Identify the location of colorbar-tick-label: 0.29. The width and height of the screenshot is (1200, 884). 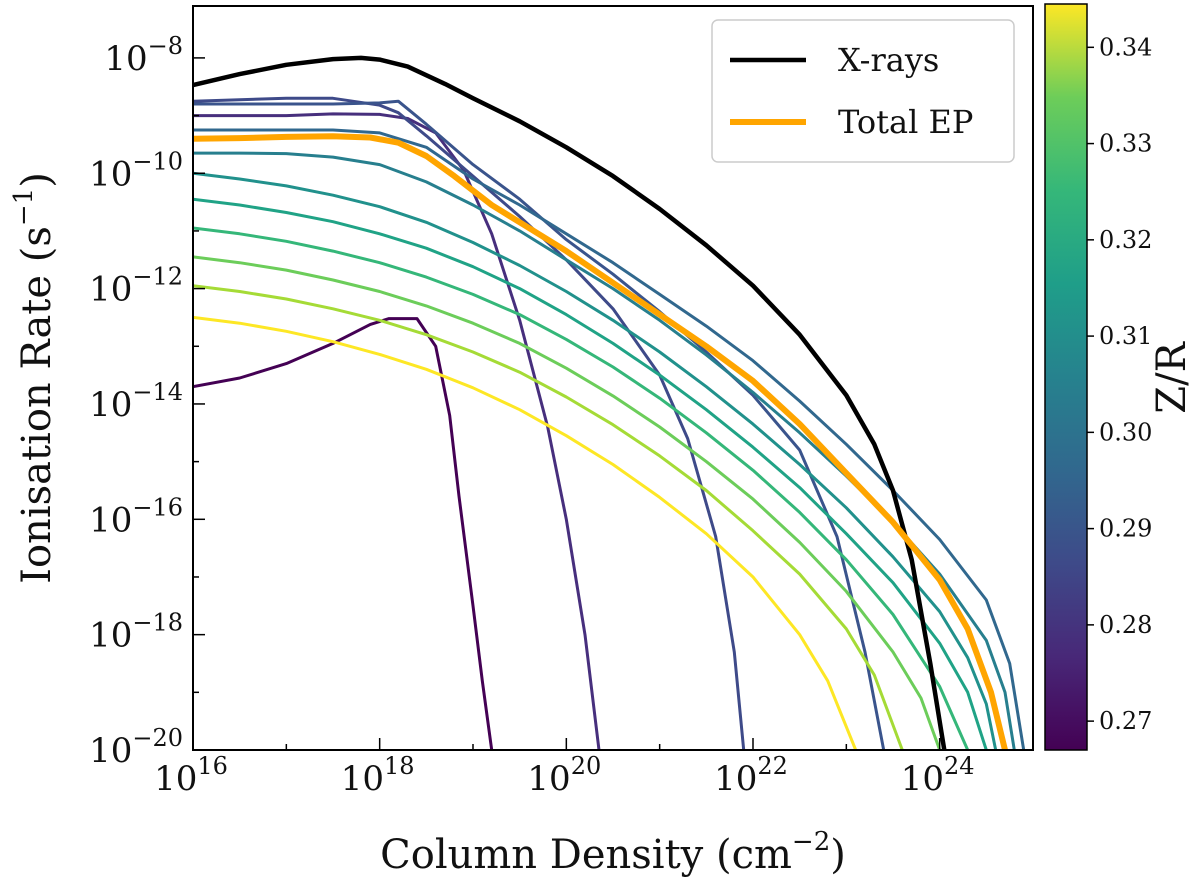
(1125, 529).